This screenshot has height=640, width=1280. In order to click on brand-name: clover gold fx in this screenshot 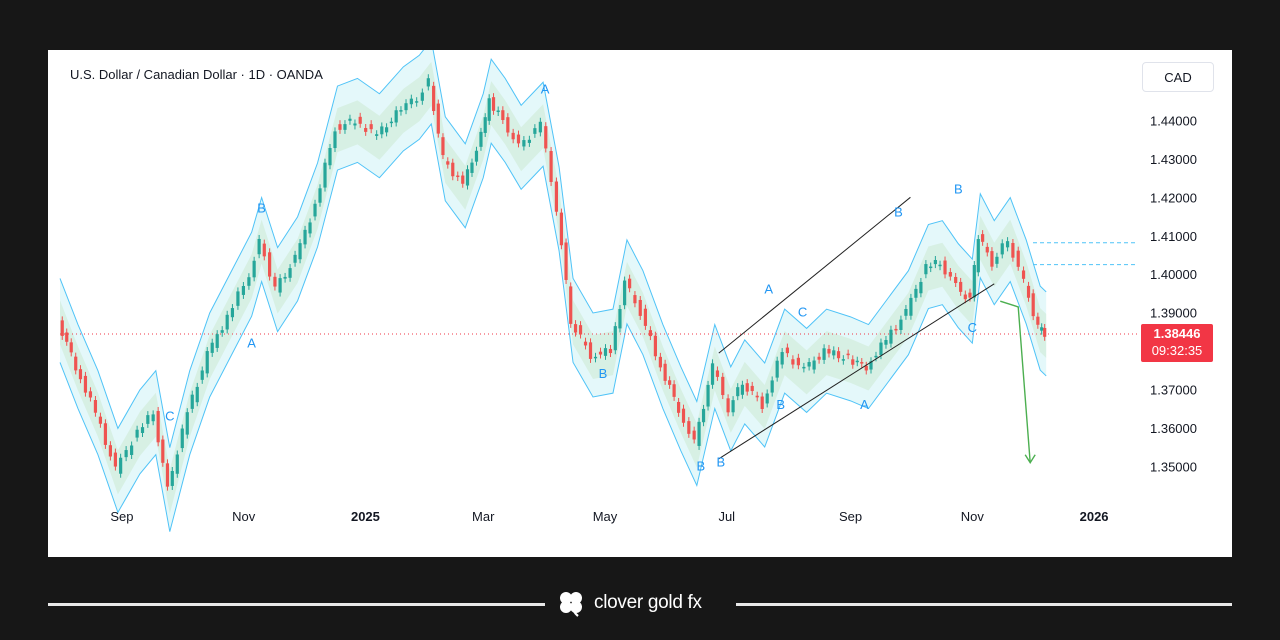, I will do `click(648, 602)`.